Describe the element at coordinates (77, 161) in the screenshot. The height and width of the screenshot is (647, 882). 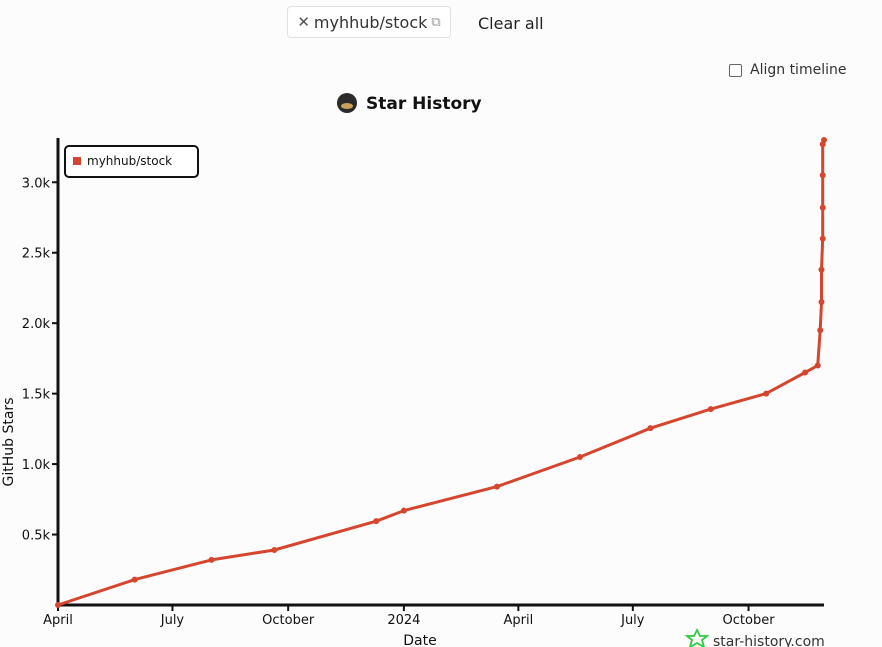
I see `legend-swatch` at that location.